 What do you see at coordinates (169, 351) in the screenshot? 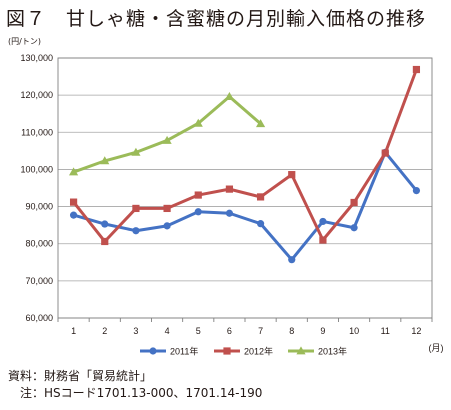
I see `legend-item: 2011年` at bounding box center [169, 351].